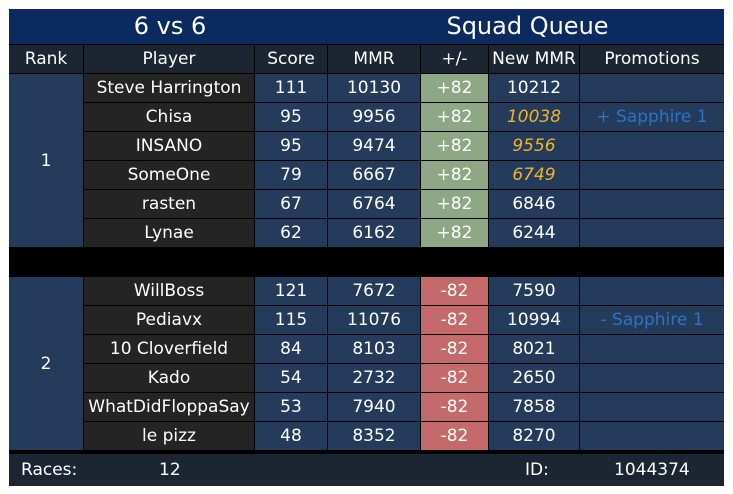  What do you see at coordinates (46, 161) in the screenshot?
I see `team-rank: 1` at bounding box center [46, 161].